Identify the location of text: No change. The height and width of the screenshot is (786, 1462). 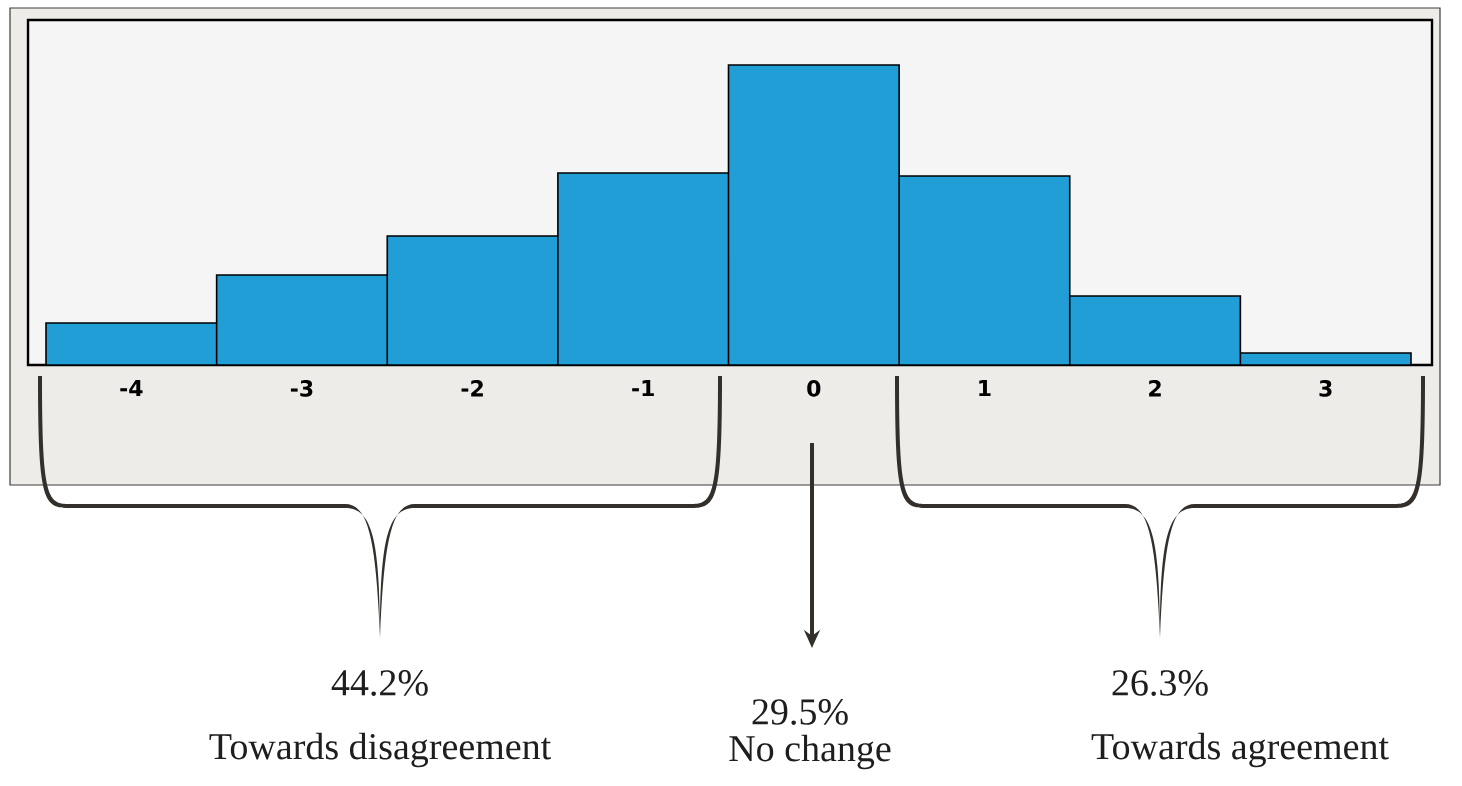
(810, 752).